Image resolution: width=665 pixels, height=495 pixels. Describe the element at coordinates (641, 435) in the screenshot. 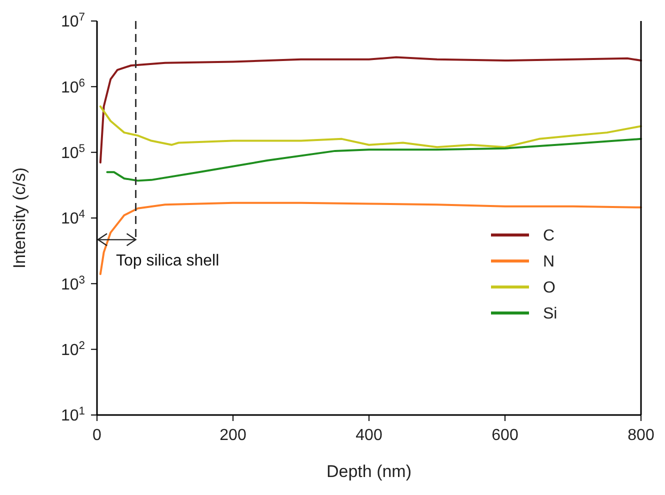

I see `x-tick-label: 800` at that location.